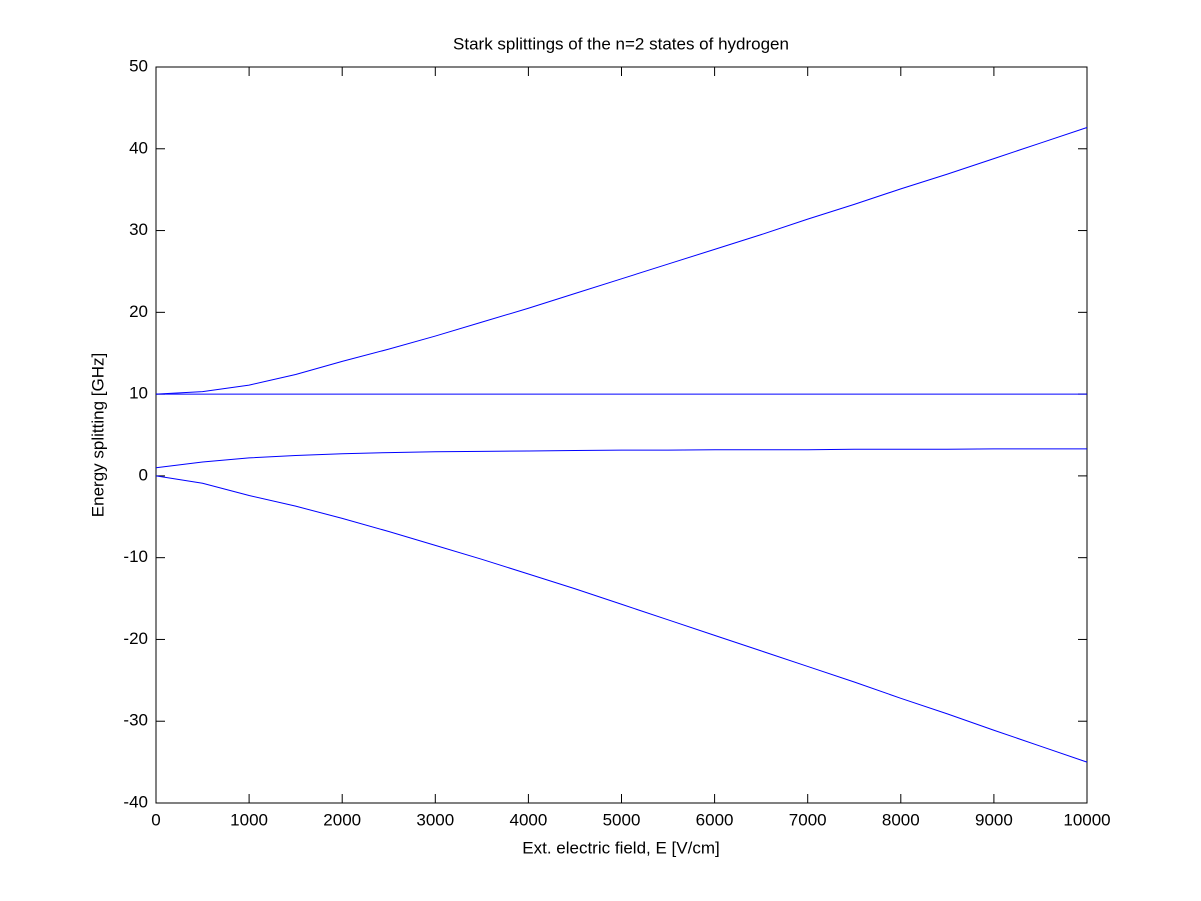  What do you see at coordinates (249, 819) in the screenshot?
I see `x-tick-label: 1000` at bounding box center [249, 819].